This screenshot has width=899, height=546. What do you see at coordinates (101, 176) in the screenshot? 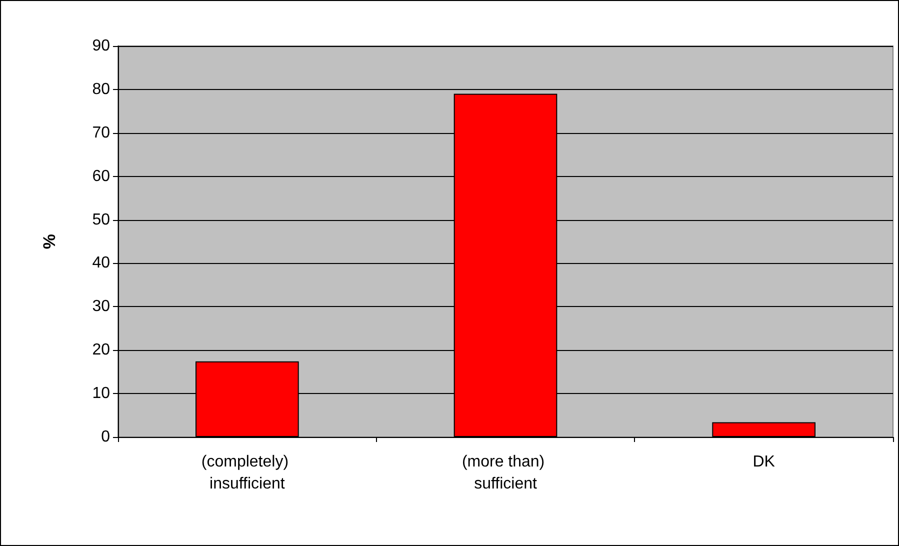
I see `y-tick-label: 60` at bounding box center [101, 176].